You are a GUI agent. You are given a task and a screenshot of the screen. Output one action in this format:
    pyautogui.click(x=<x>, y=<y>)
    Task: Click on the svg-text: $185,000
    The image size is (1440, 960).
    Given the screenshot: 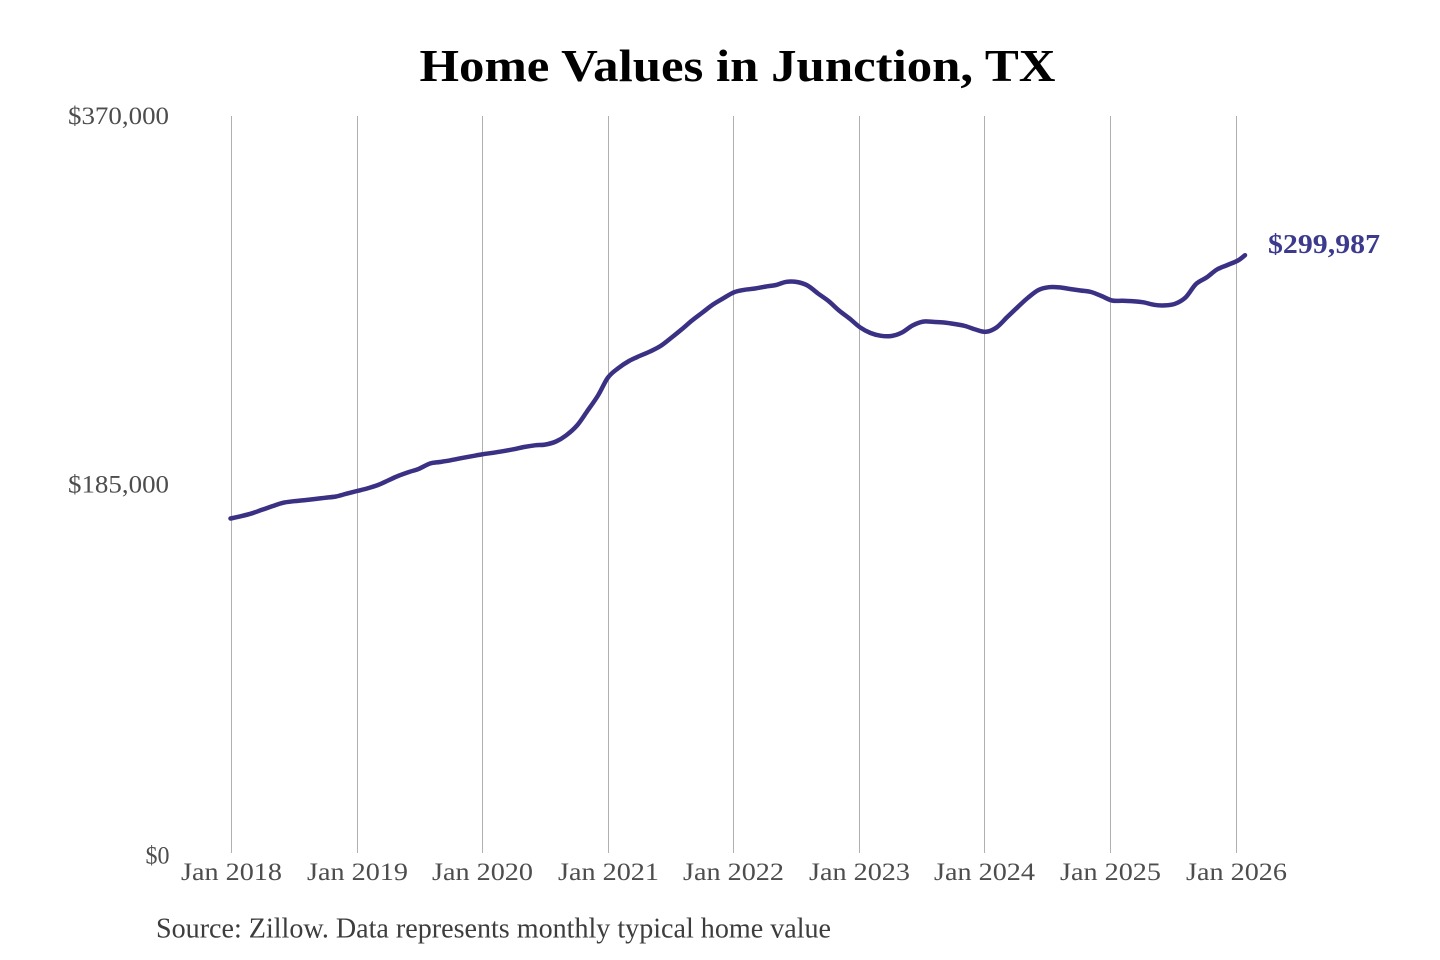 What is the action you would take?
    pyautogui.click(x=118, y=485)
    